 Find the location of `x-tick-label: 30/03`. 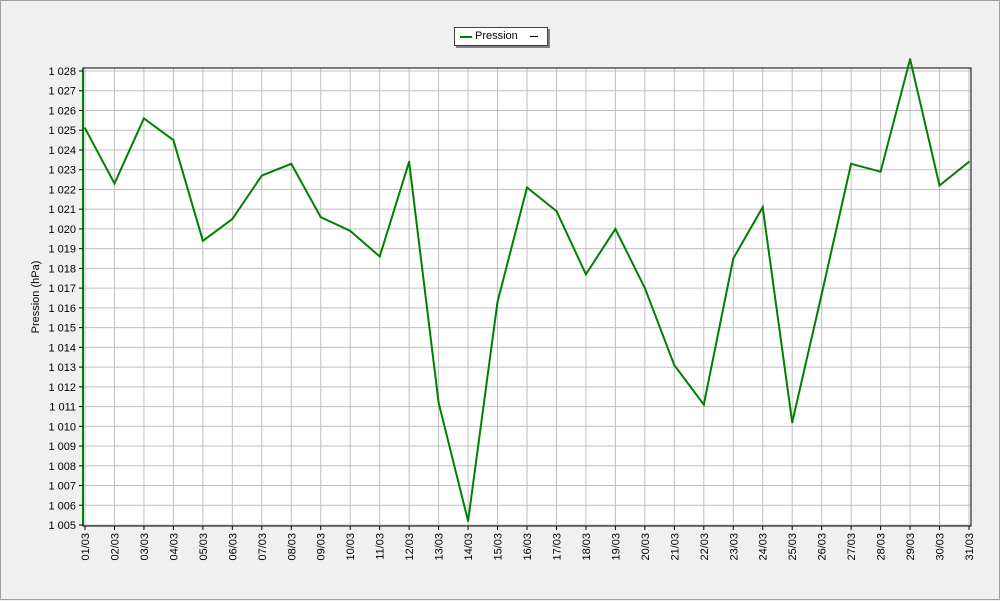

x-tick-label: 30/03 is located at coordinates (941, 547).